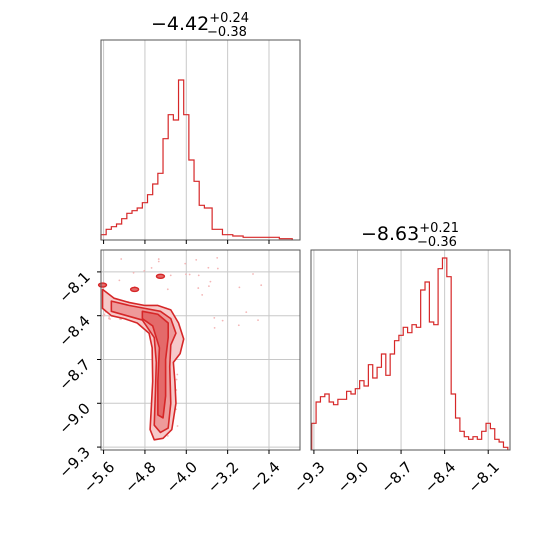  What do you see at coordinates (483, 477) in the screenshot?
I see `x-tick-label: −8.1` at bounding box center [483, 477].